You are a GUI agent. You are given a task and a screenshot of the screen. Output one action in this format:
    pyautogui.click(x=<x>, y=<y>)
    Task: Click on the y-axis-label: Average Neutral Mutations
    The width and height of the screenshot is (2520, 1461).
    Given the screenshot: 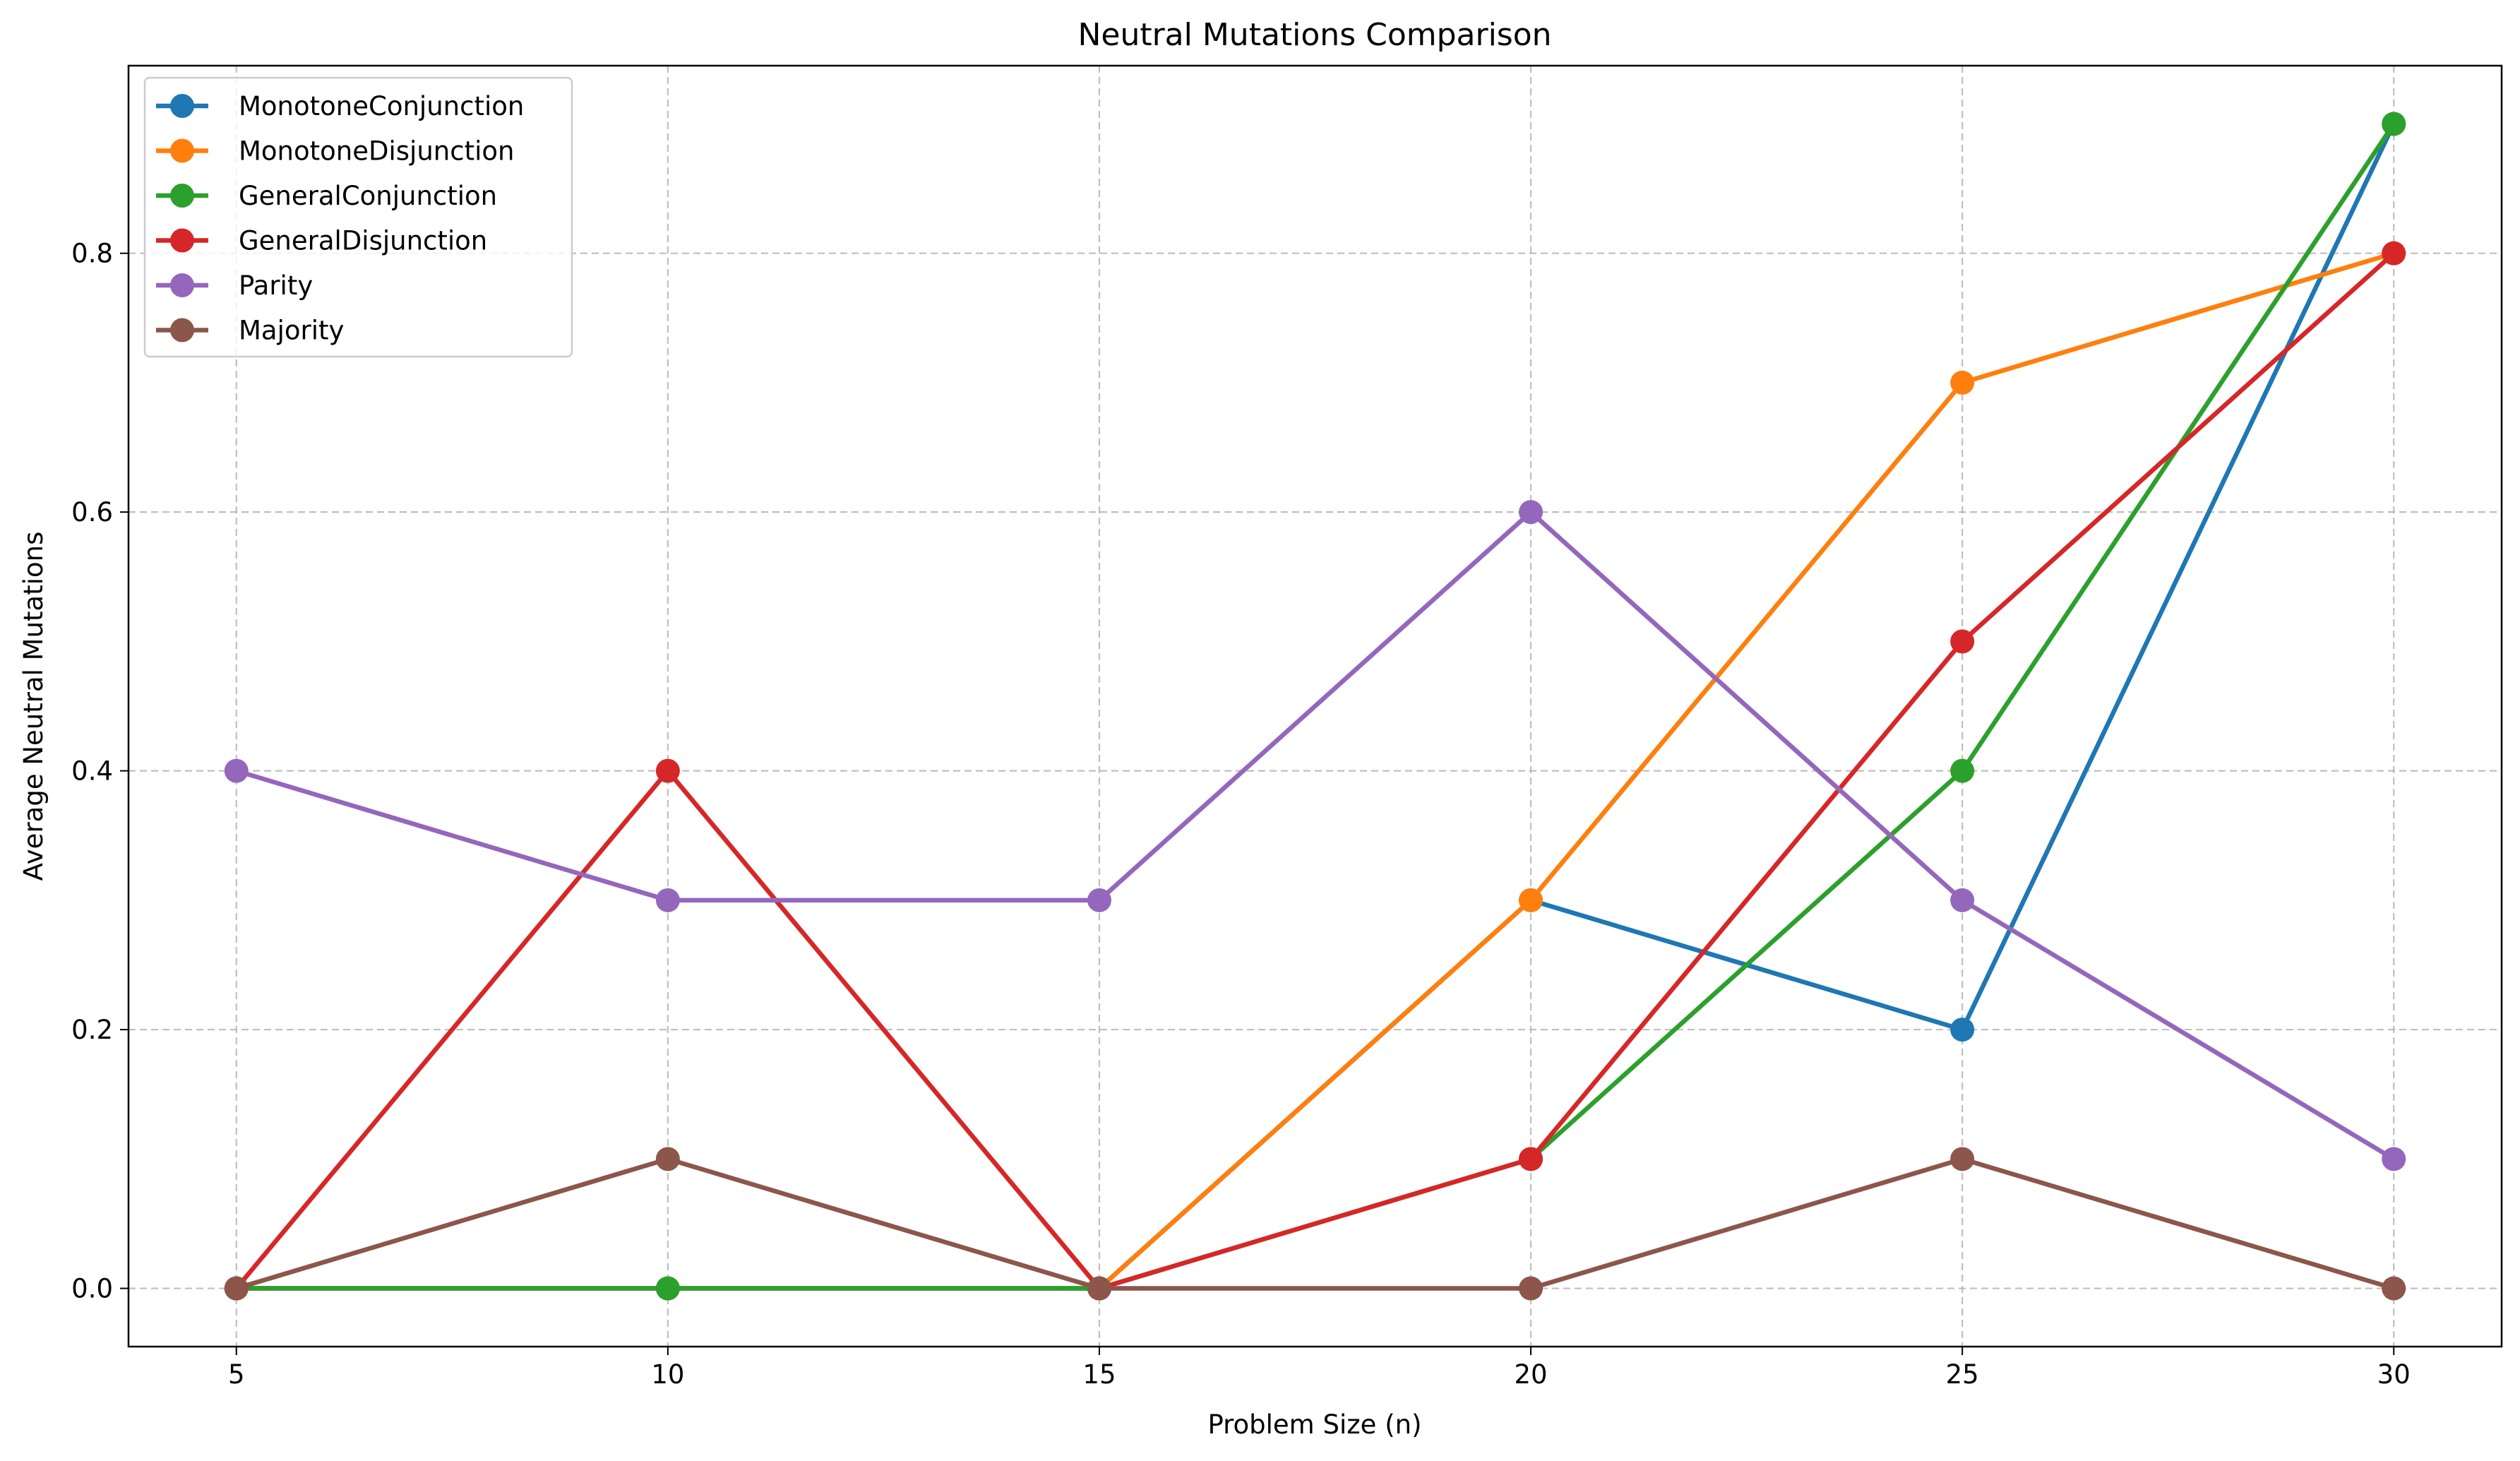 What is the action you would take?
    pyautogui.click(x=34, y=706)
    